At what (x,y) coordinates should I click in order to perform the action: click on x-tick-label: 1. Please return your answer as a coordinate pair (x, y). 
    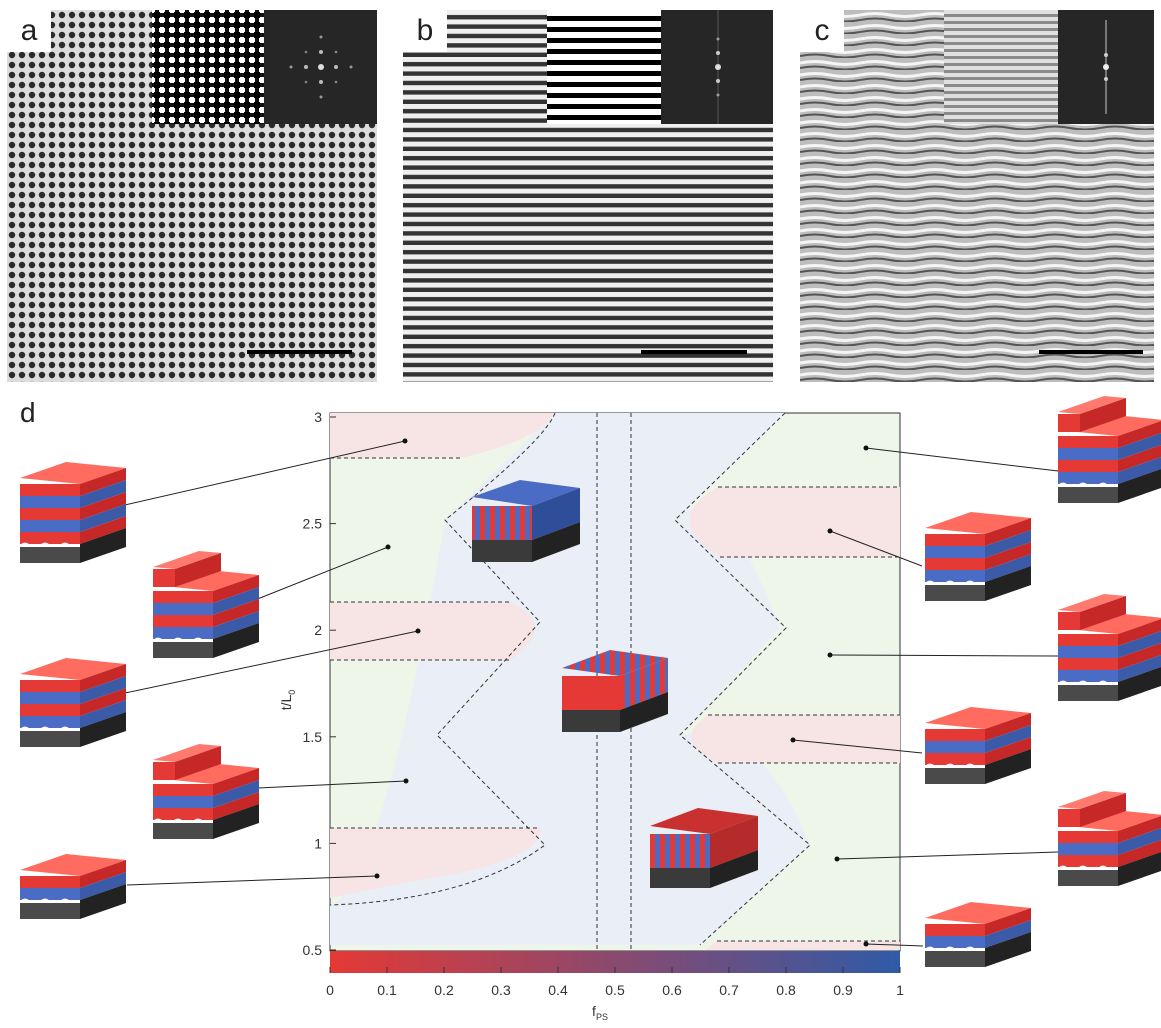
    Looking at the image, I should click on (900, 990).